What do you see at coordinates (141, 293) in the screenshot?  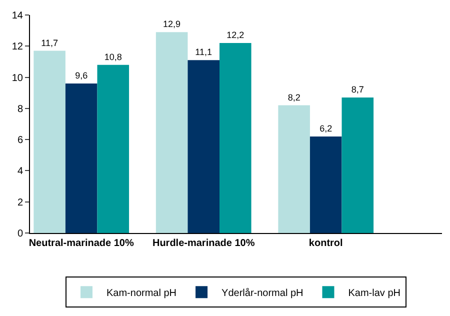 I see `legend-label: Kam-normal pH` at bounding box center [141, 293].